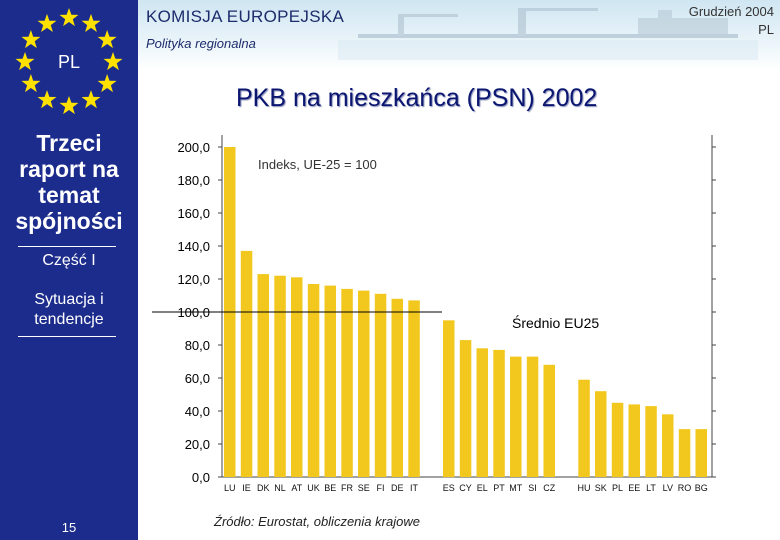  Describe the element at coordinates (197, 444) in the screenshot. I see `y-tick-label: 20,0` at that location.